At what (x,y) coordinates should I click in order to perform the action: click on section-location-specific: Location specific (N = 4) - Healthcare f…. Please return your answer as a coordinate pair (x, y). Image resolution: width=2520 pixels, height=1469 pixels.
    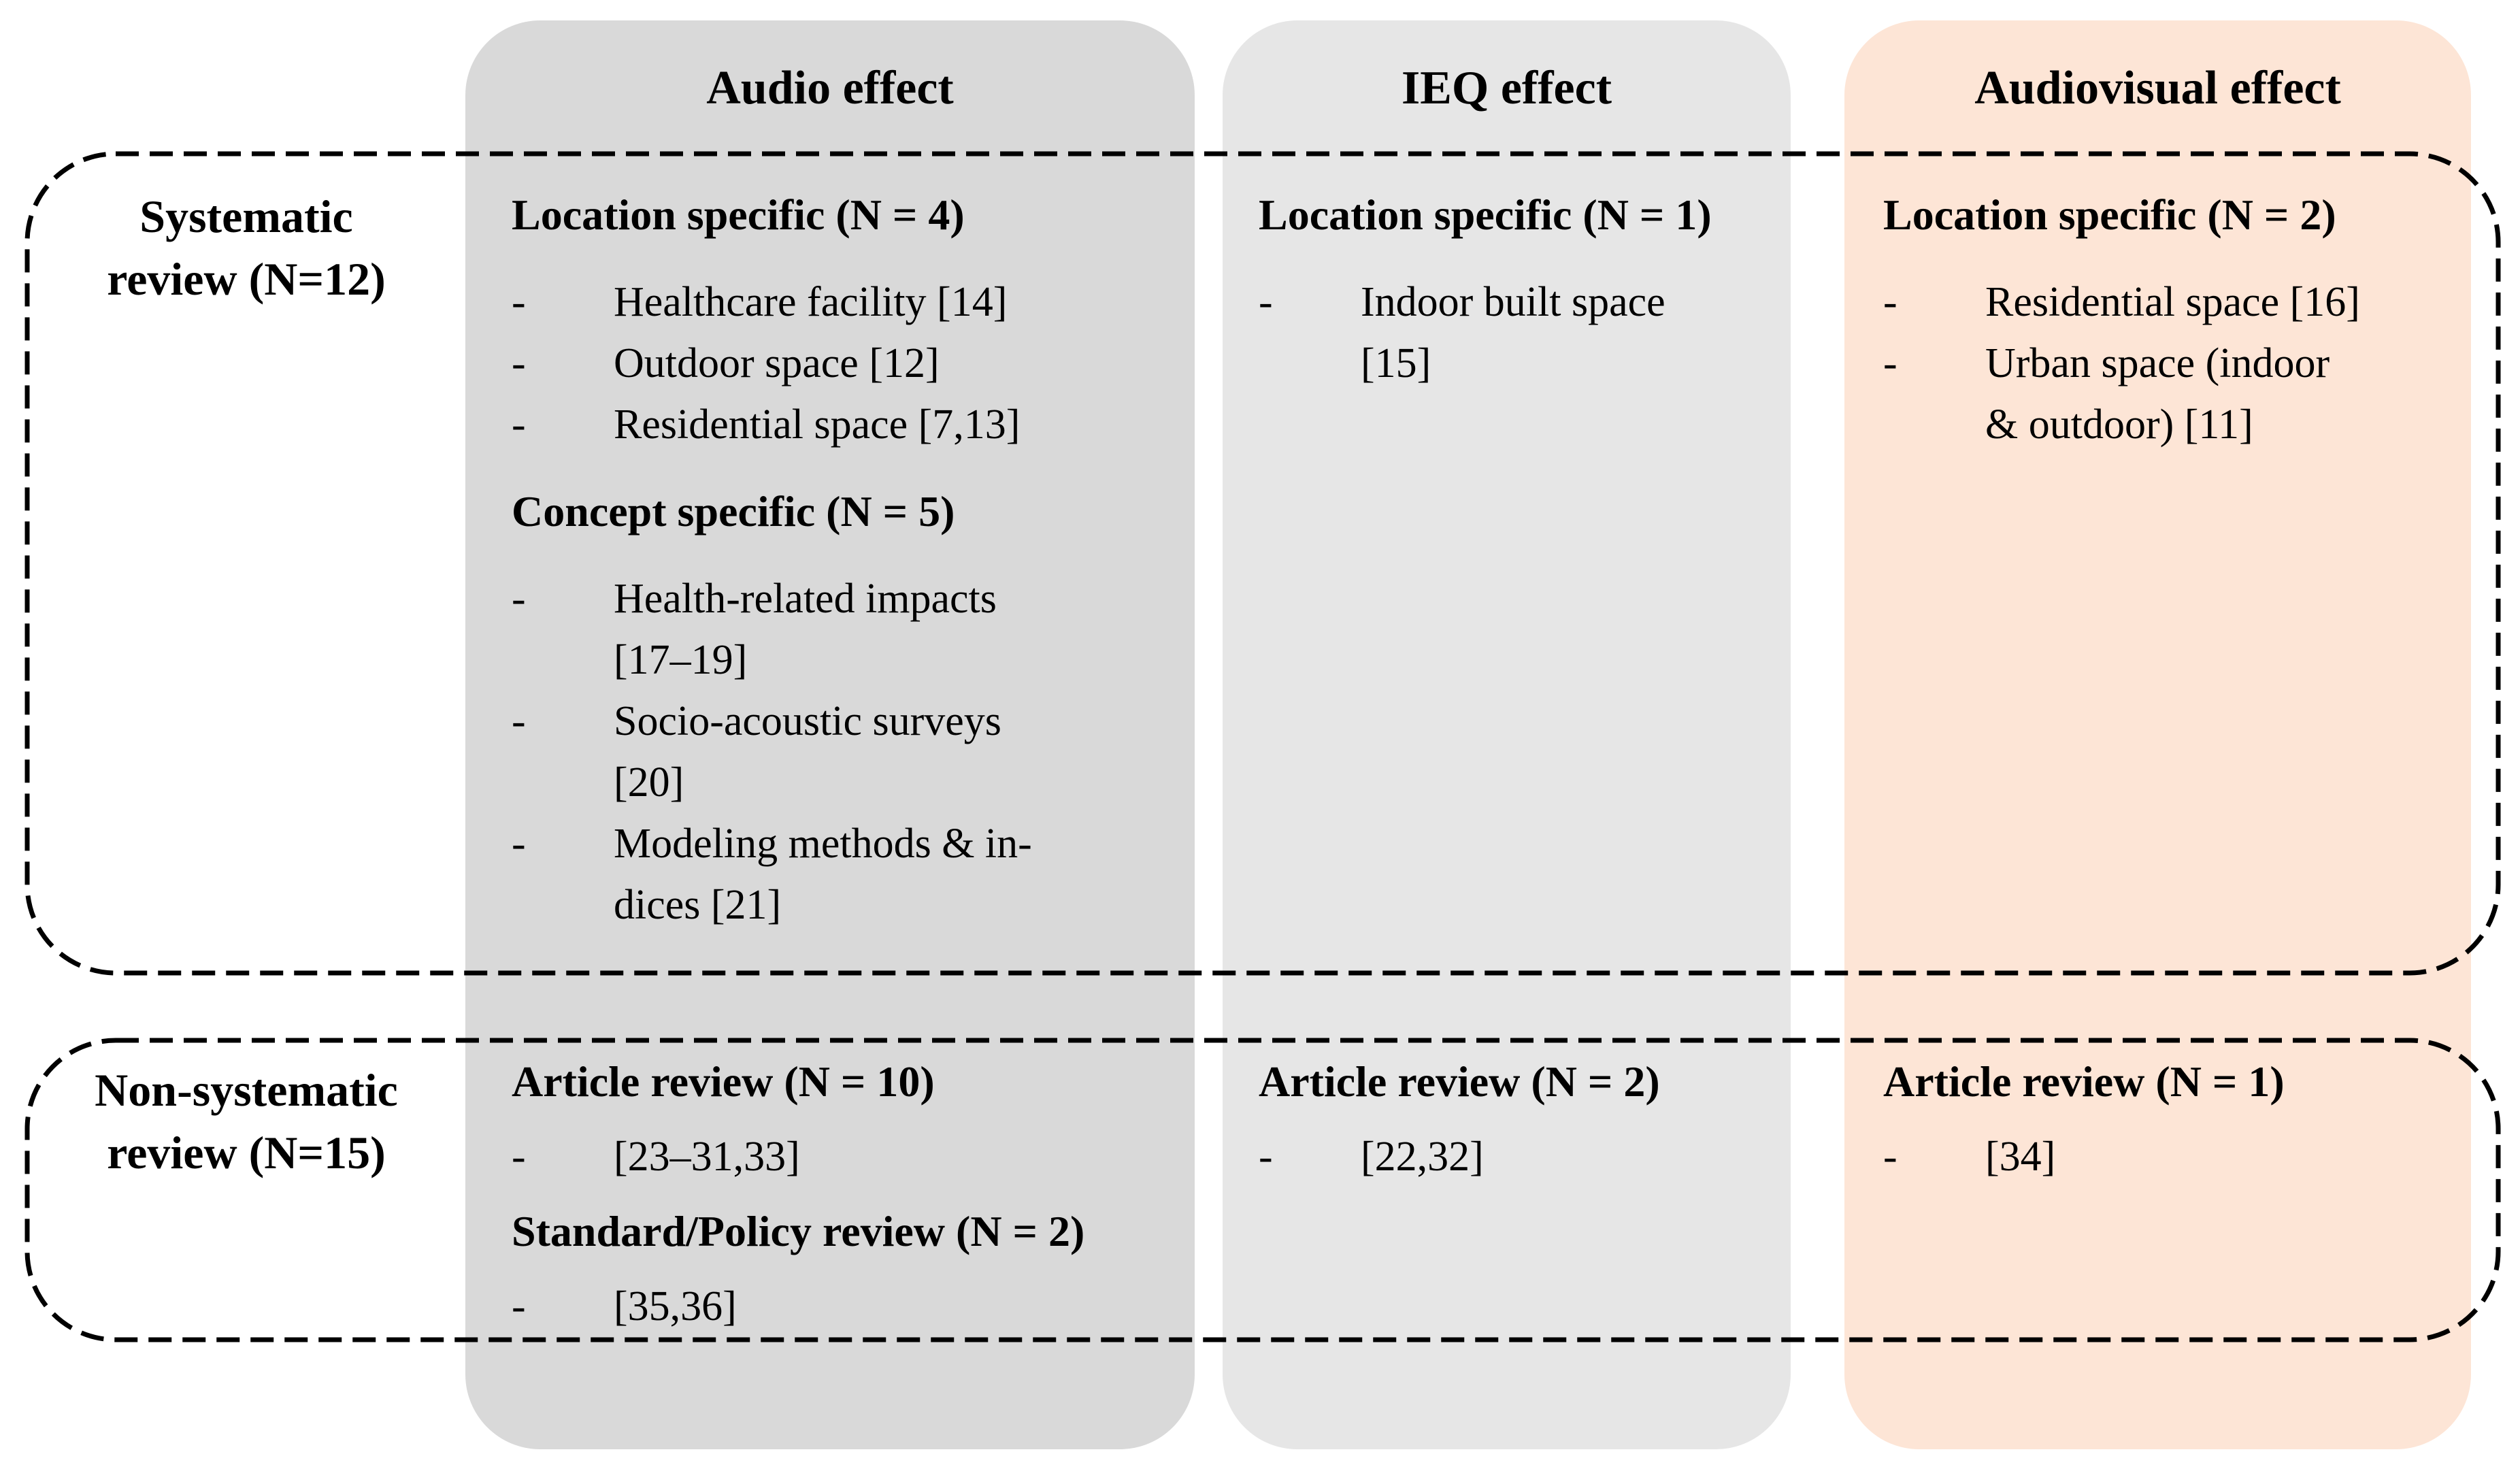
    Looking at the image, I should click on (849, 319).